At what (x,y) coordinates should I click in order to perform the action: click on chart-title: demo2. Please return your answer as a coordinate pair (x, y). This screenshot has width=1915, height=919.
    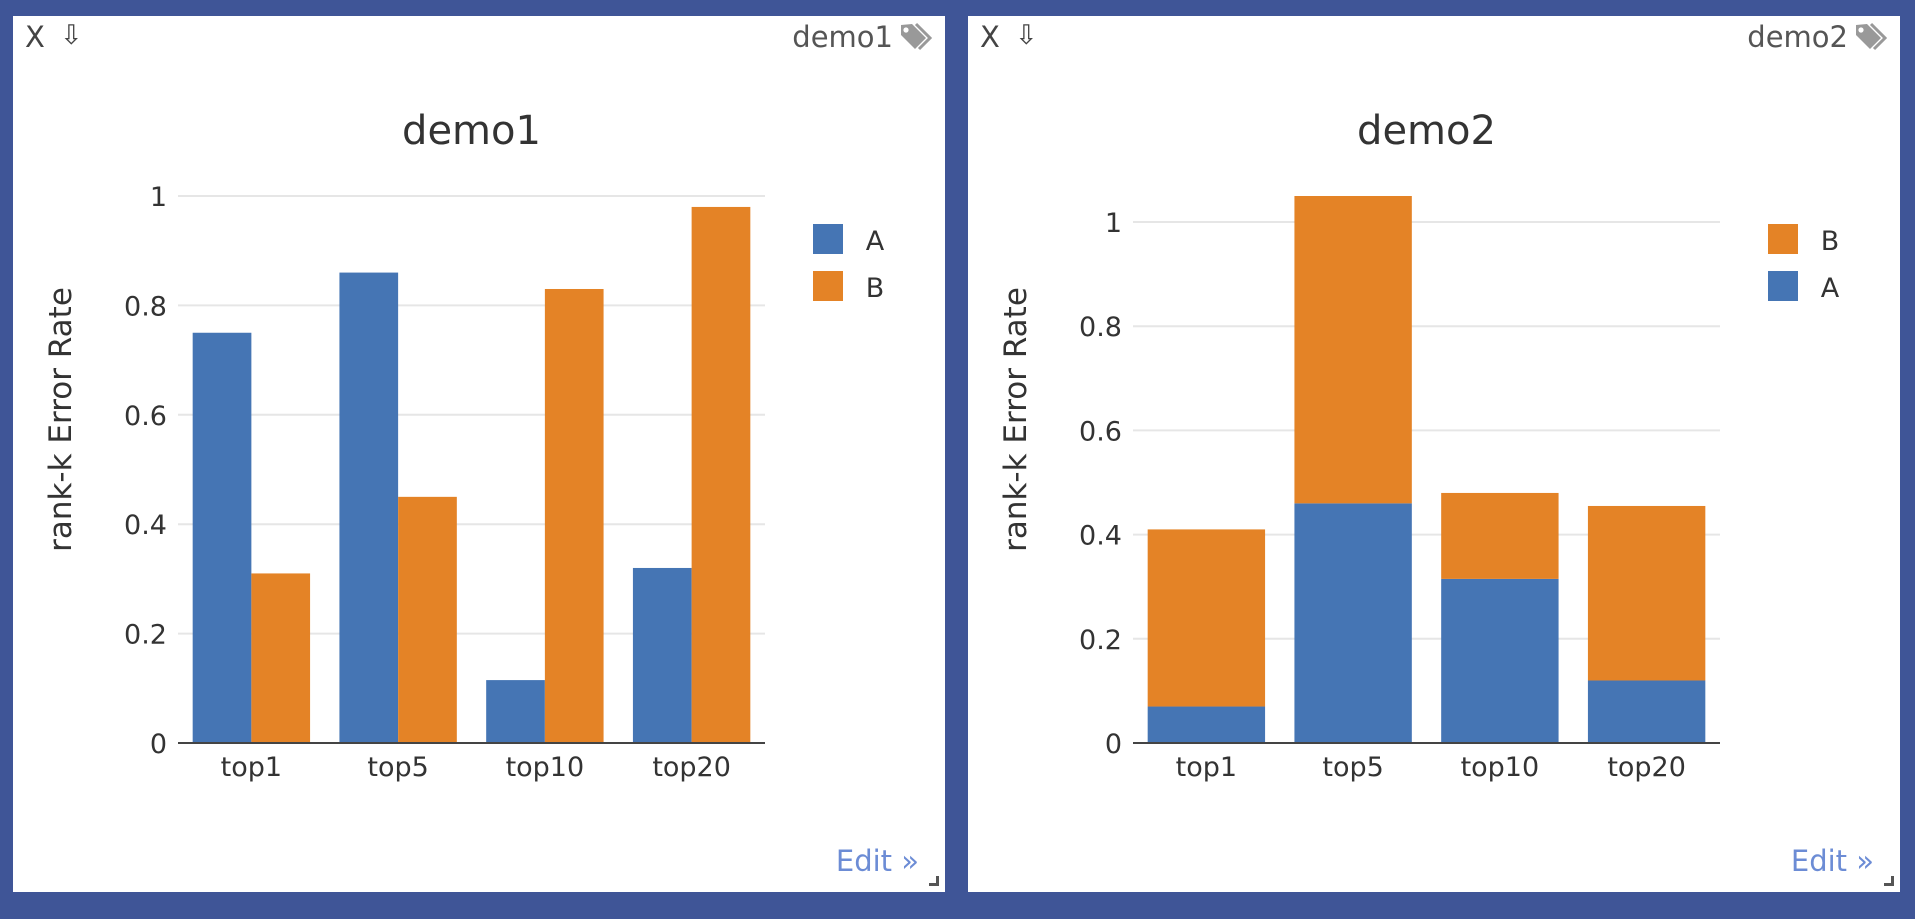
    Looking at the image, I should click on (1426, 131).